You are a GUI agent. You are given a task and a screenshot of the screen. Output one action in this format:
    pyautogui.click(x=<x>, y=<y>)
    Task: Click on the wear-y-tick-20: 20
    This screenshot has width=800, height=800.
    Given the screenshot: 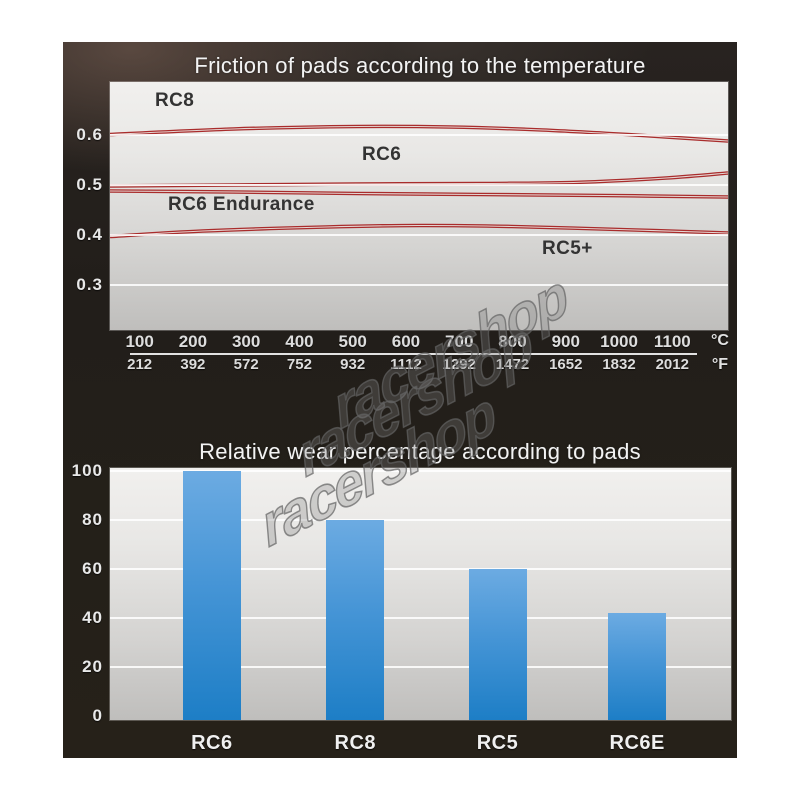 What is the action you would take?
    pyautogui.click(x=92, y=666)
    